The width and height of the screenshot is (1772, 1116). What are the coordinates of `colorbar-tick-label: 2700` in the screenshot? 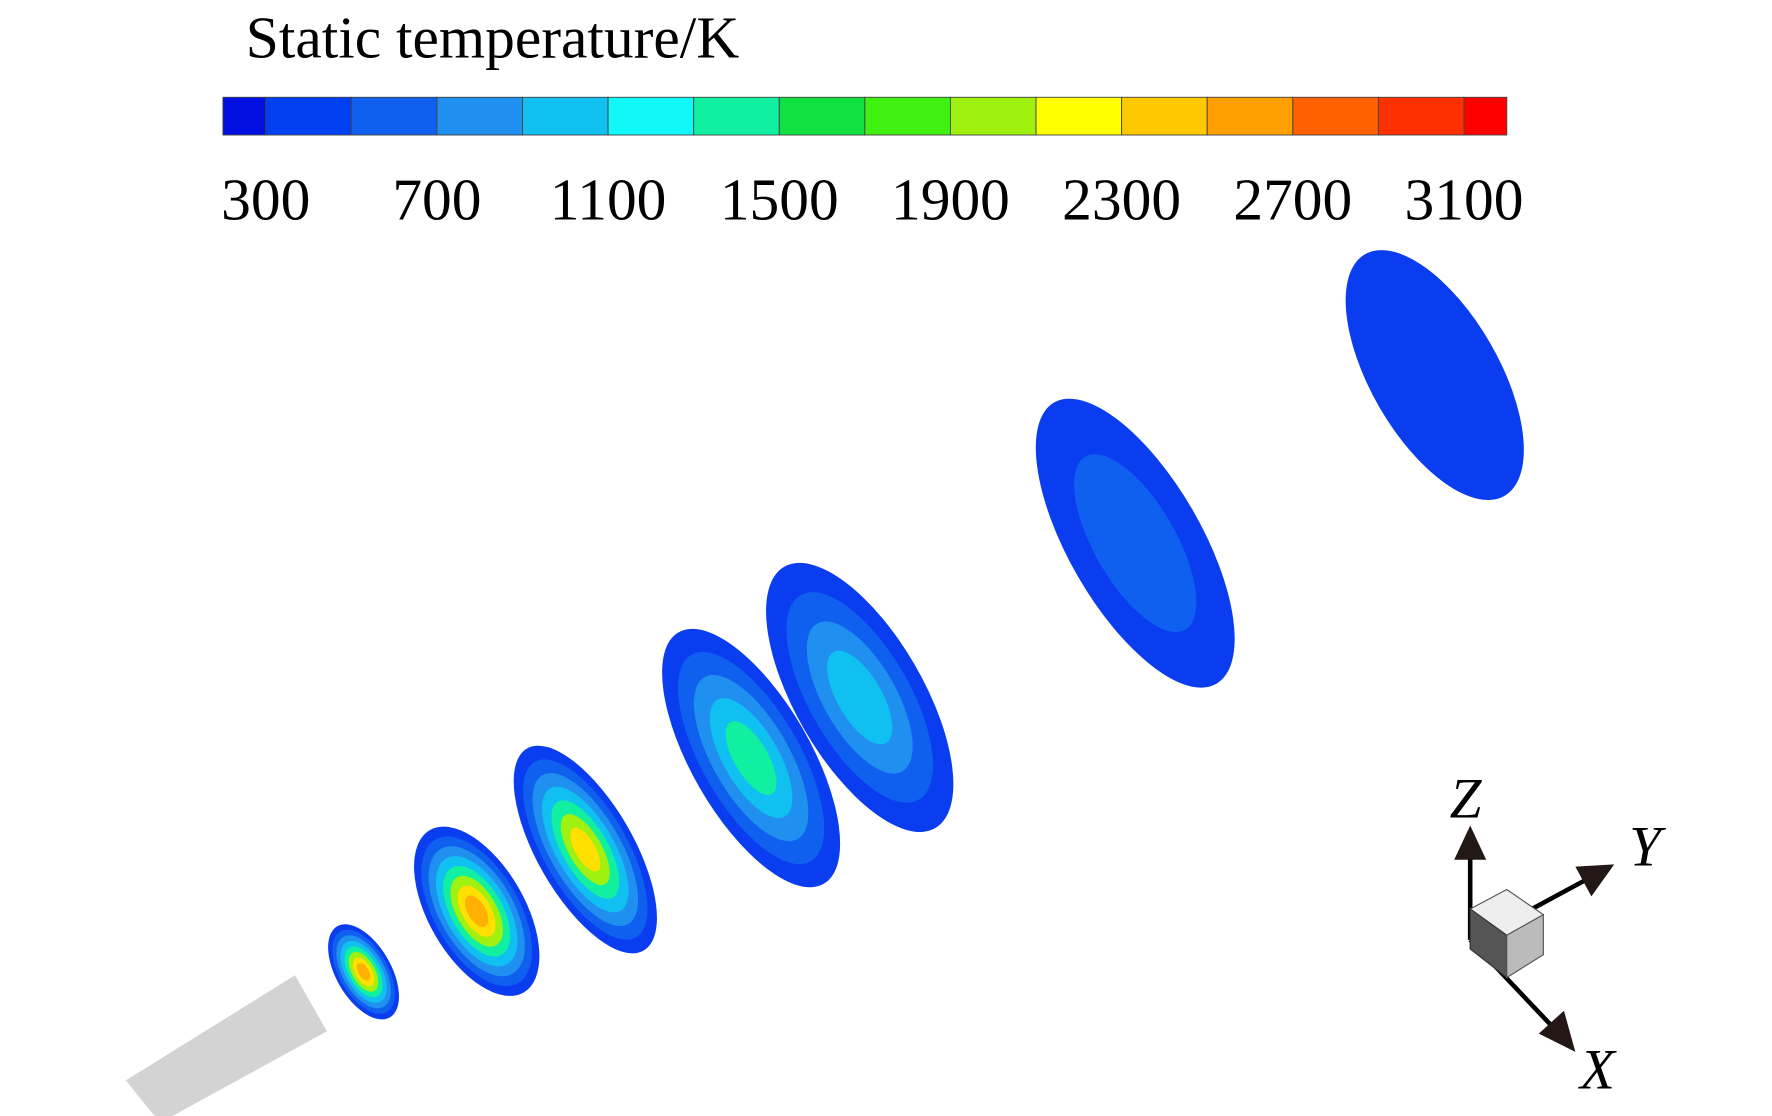 It's located at (1292, 200).